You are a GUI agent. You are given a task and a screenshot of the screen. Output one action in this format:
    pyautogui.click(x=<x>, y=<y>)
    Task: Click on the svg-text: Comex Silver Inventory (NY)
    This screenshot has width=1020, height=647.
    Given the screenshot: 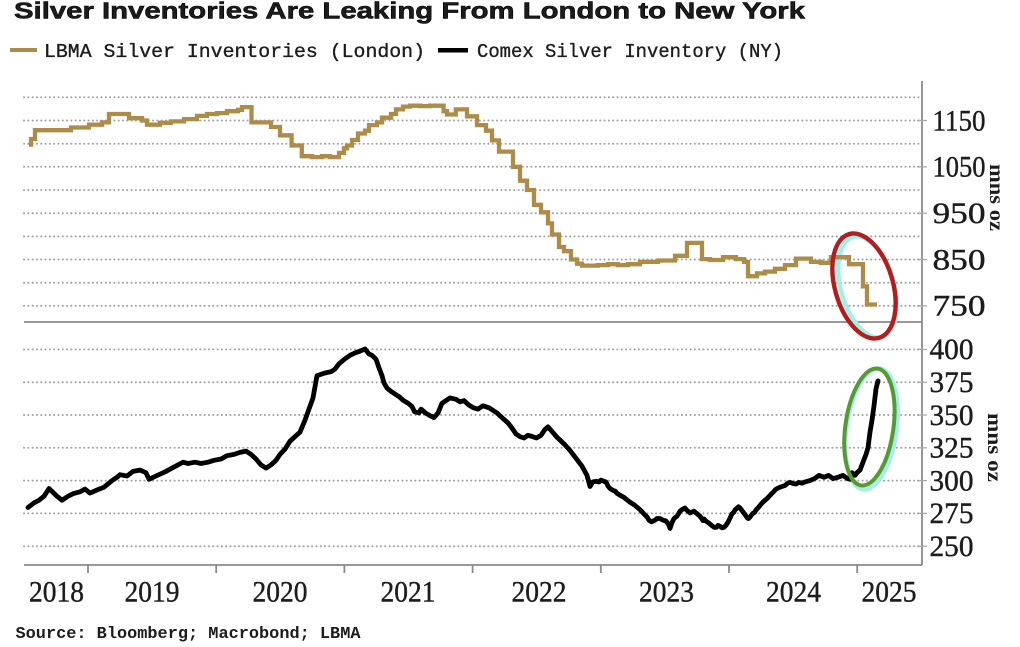 What is the action you would take?
    pyautogui.click(x=630, y=52)
    